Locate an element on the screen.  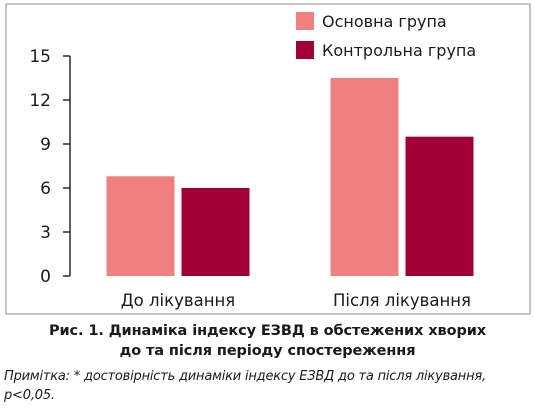
bar-main-group-before is located at coordinates (140, 226).